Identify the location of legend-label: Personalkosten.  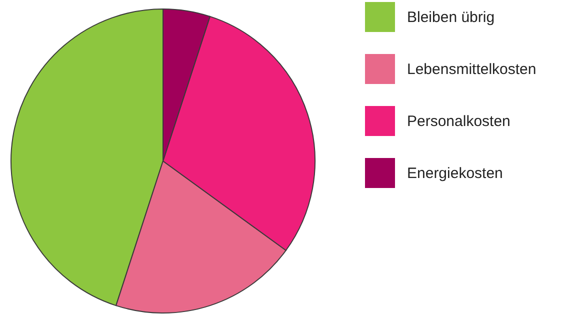
(458, 121).